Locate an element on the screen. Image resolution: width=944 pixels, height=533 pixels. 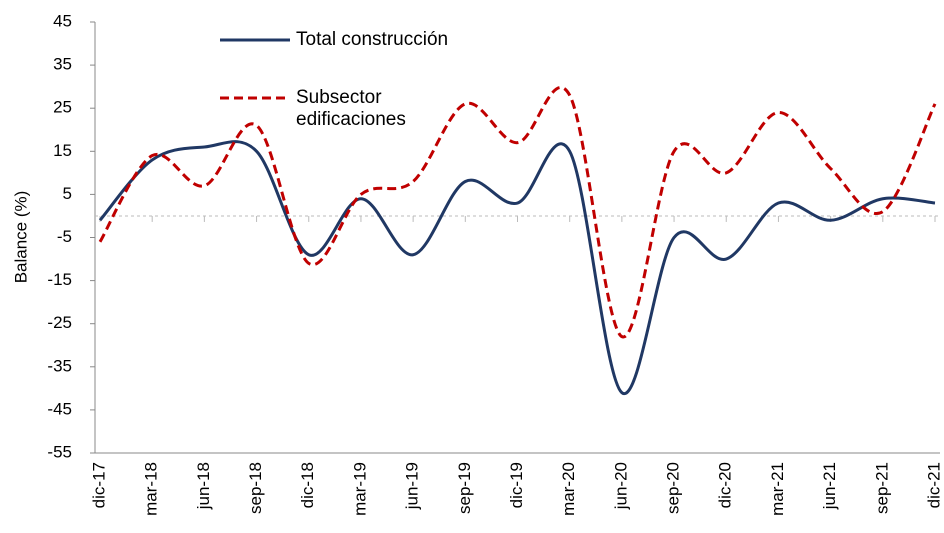
y-tick-label: -55 is located at coordinates (59, 451).